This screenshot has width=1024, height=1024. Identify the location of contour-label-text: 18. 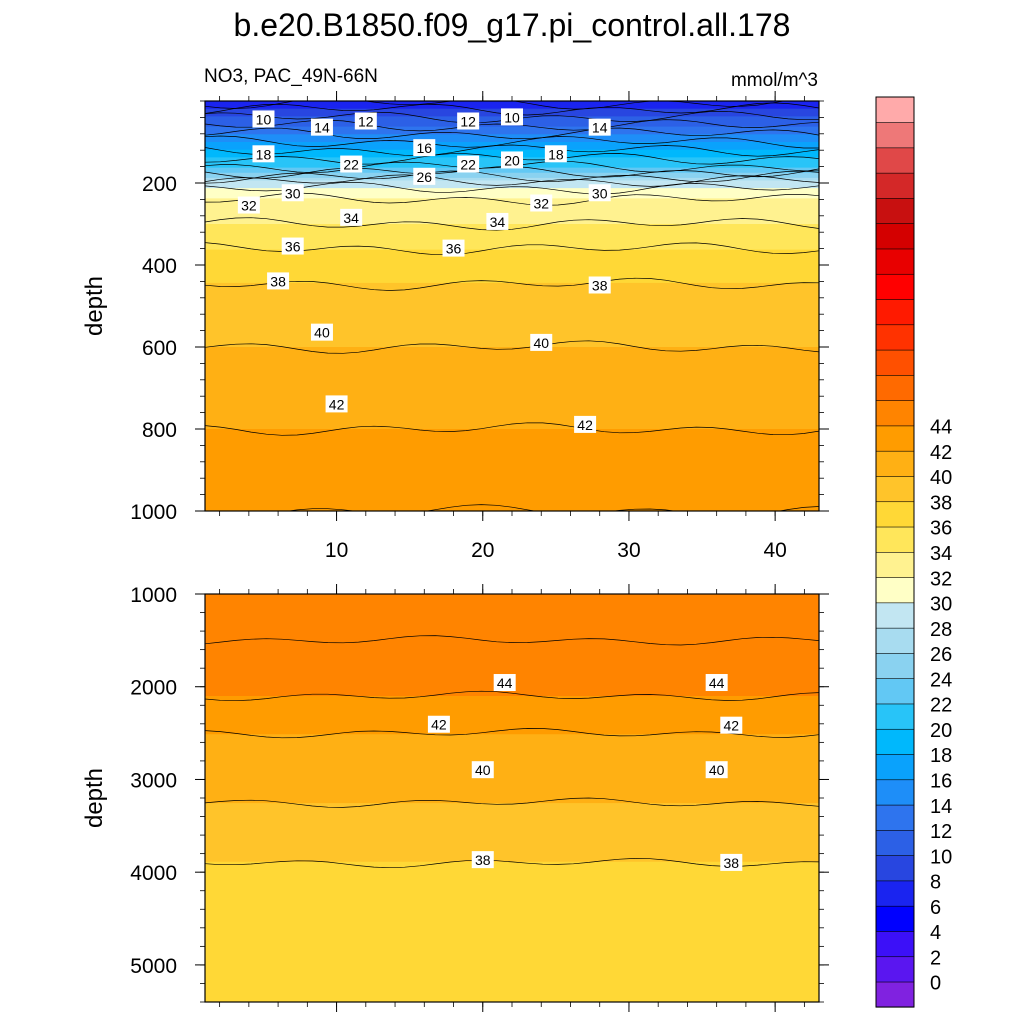
(264, 154).